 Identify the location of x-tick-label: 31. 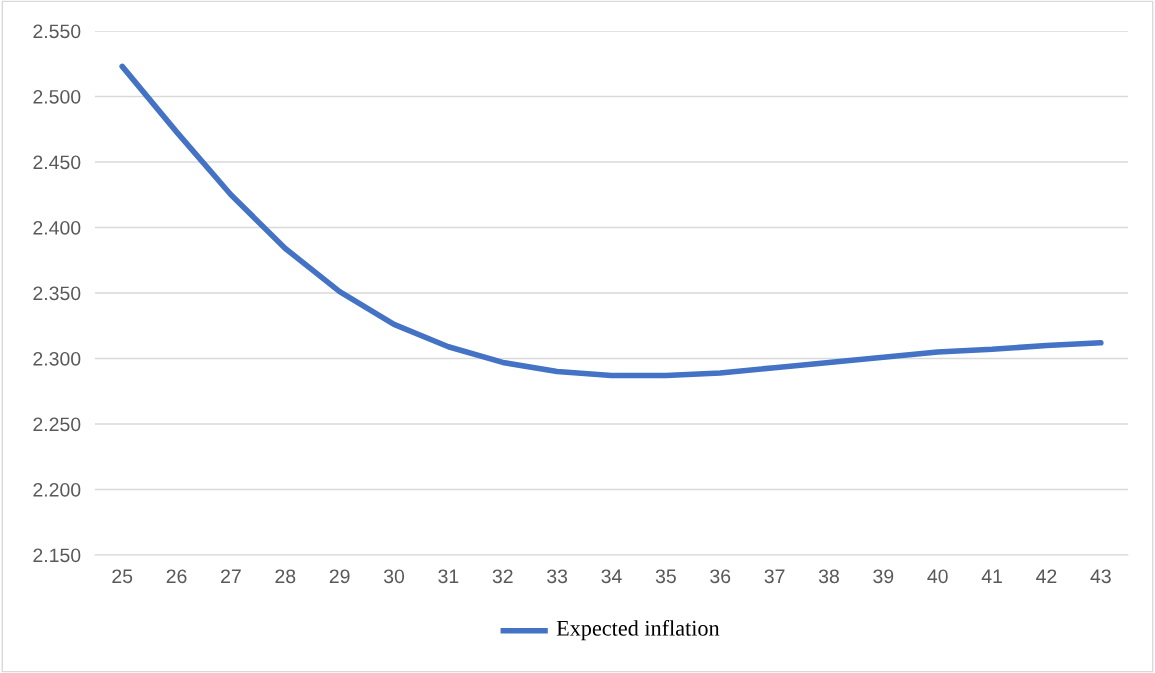
(448, 576).